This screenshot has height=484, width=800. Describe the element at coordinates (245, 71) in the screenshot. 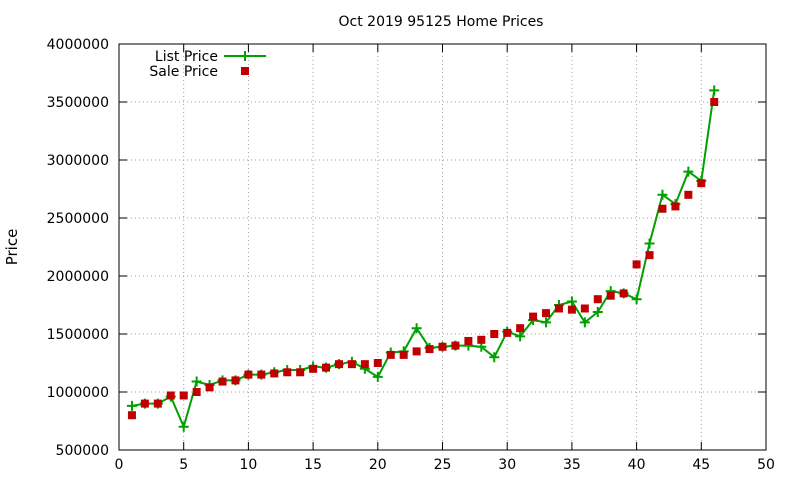

I see `legend-marker-sale-price` at that location.